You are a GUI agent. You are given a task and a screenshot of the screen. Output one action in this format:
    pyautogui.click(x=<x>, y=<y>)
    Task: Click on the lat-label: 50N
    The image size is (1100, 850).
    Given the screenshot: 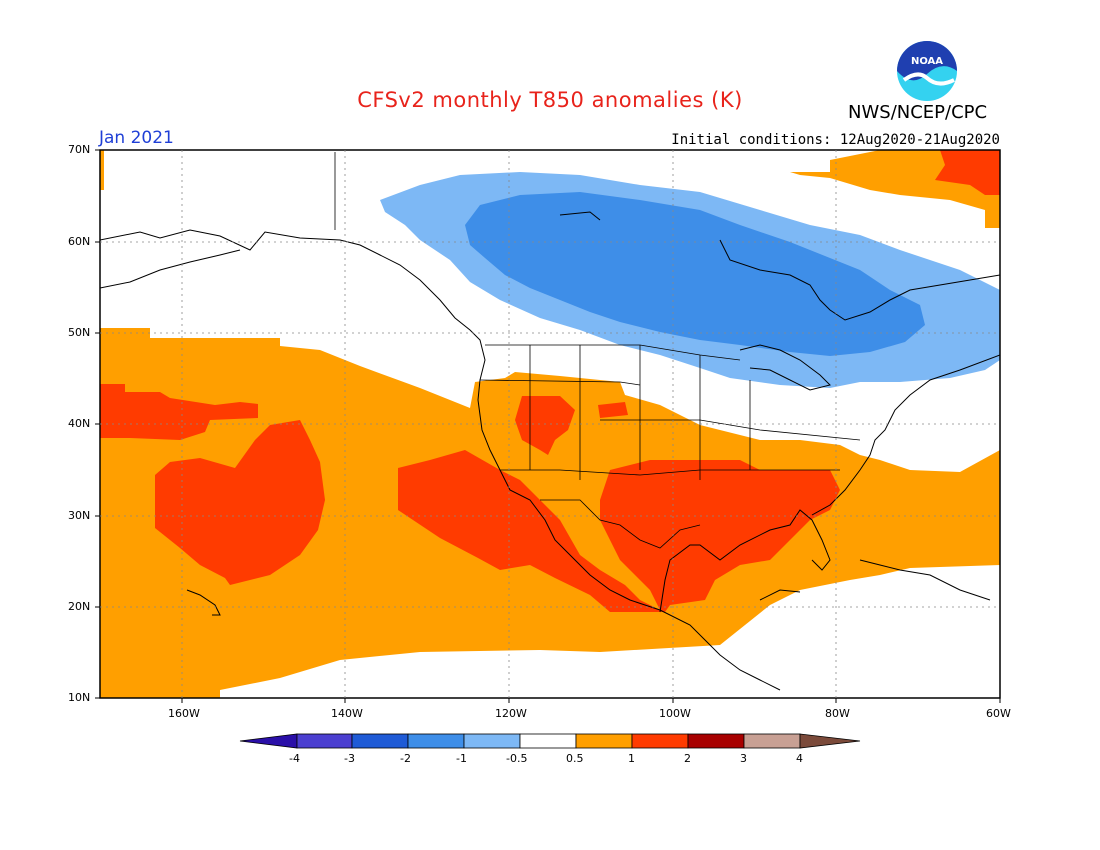 What is the action you would take?
    pyautogui.click(x=79, y=332)
    